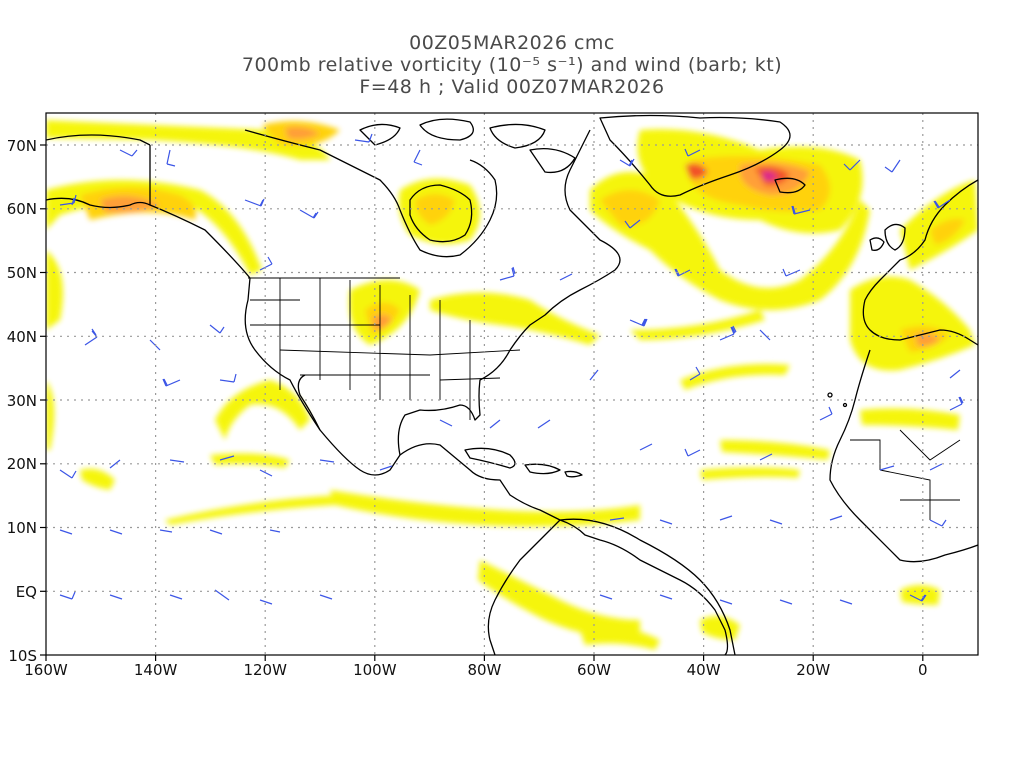 Image resolution: width=1024 pixels, height=768 pixels. Describe the element at coordinates (923, 670) in the screenshot. I see `lon-label-0: 0` at that location.